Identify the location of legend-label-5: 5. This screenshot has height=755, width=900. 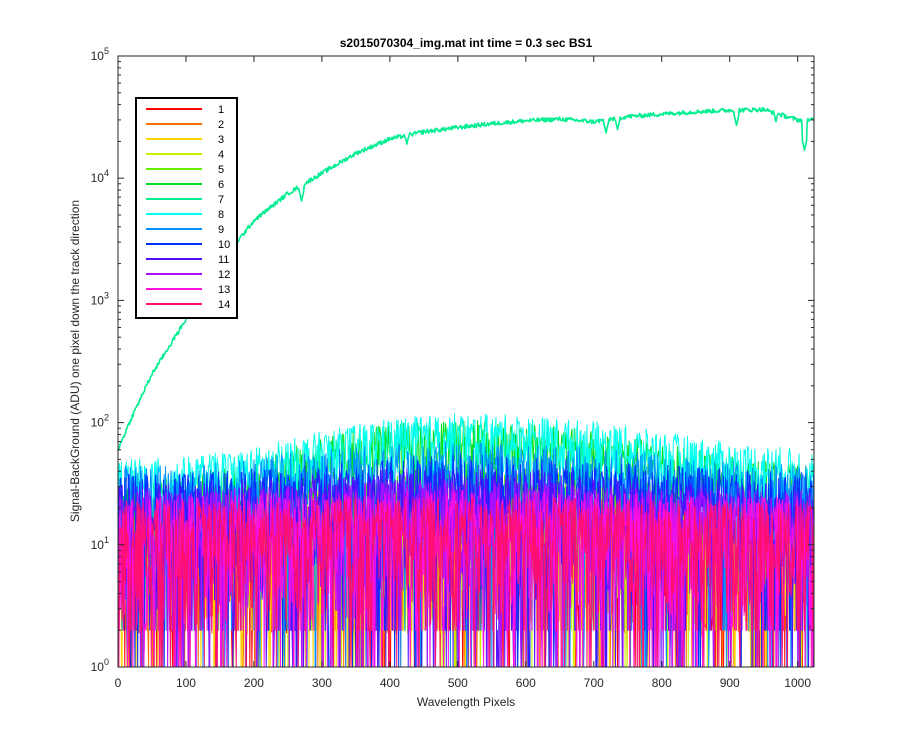
(221, 170).